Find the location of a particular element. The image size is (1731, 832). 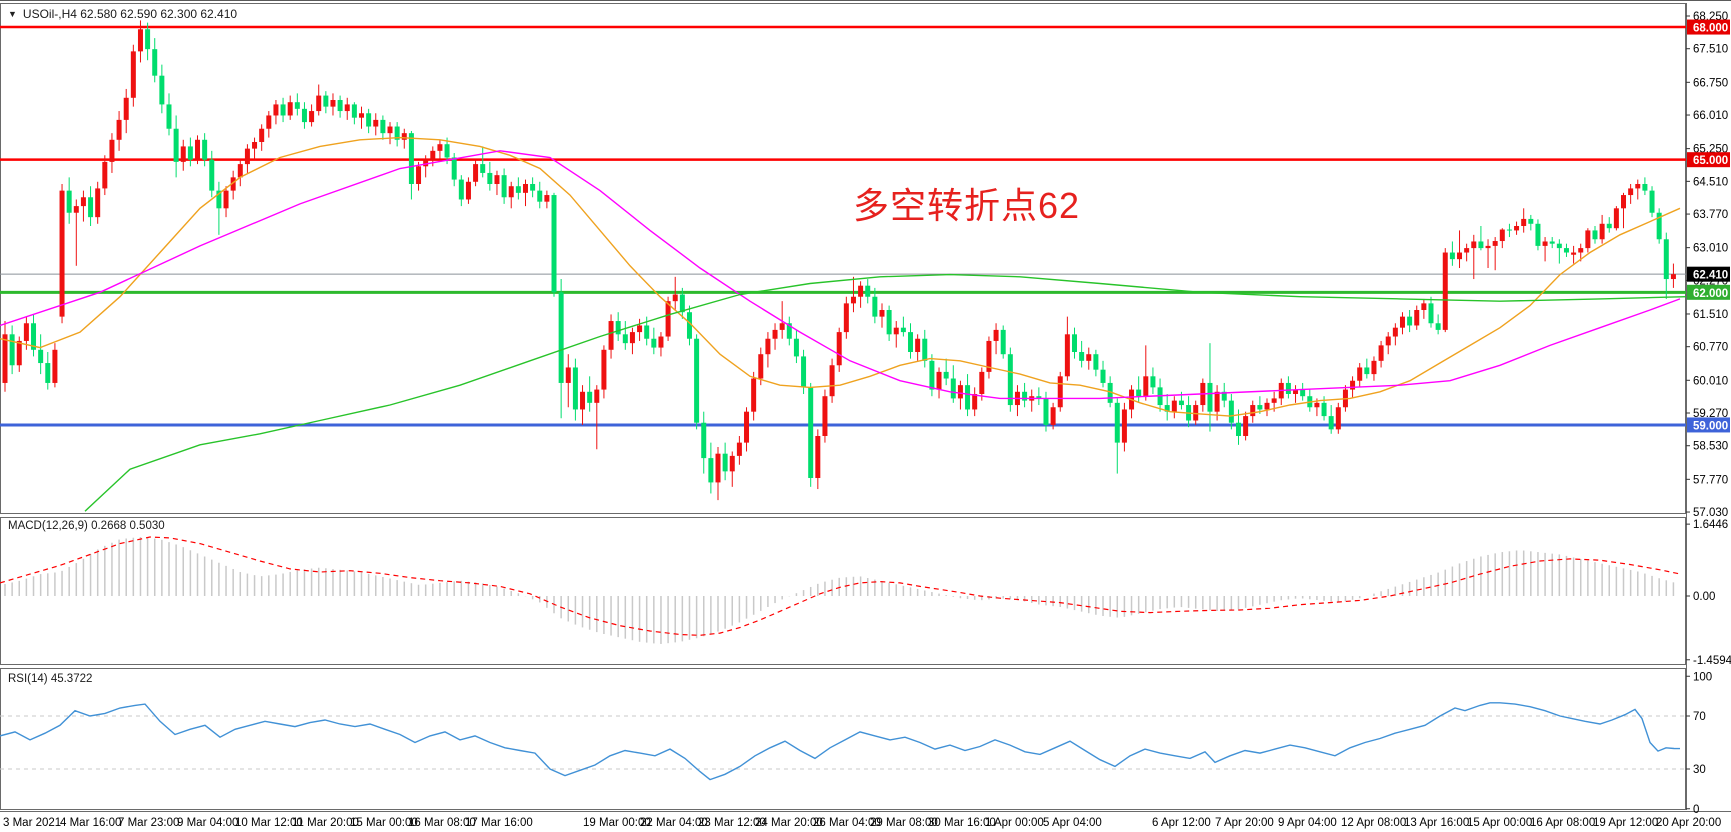

svg-text: 4 Mar 16:00 is located at coordinates (90, 823).